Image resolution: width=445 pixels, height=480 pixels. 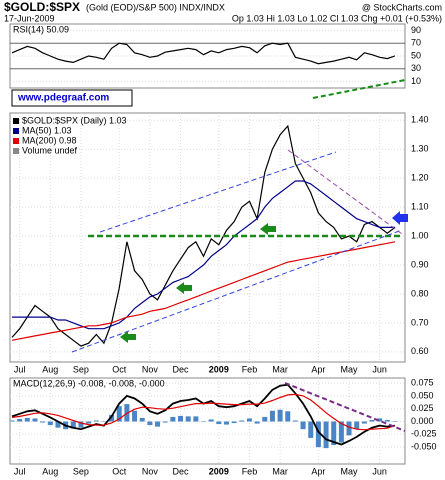 I want to click on y-tick-label: 30, so click(x=416, y=68).